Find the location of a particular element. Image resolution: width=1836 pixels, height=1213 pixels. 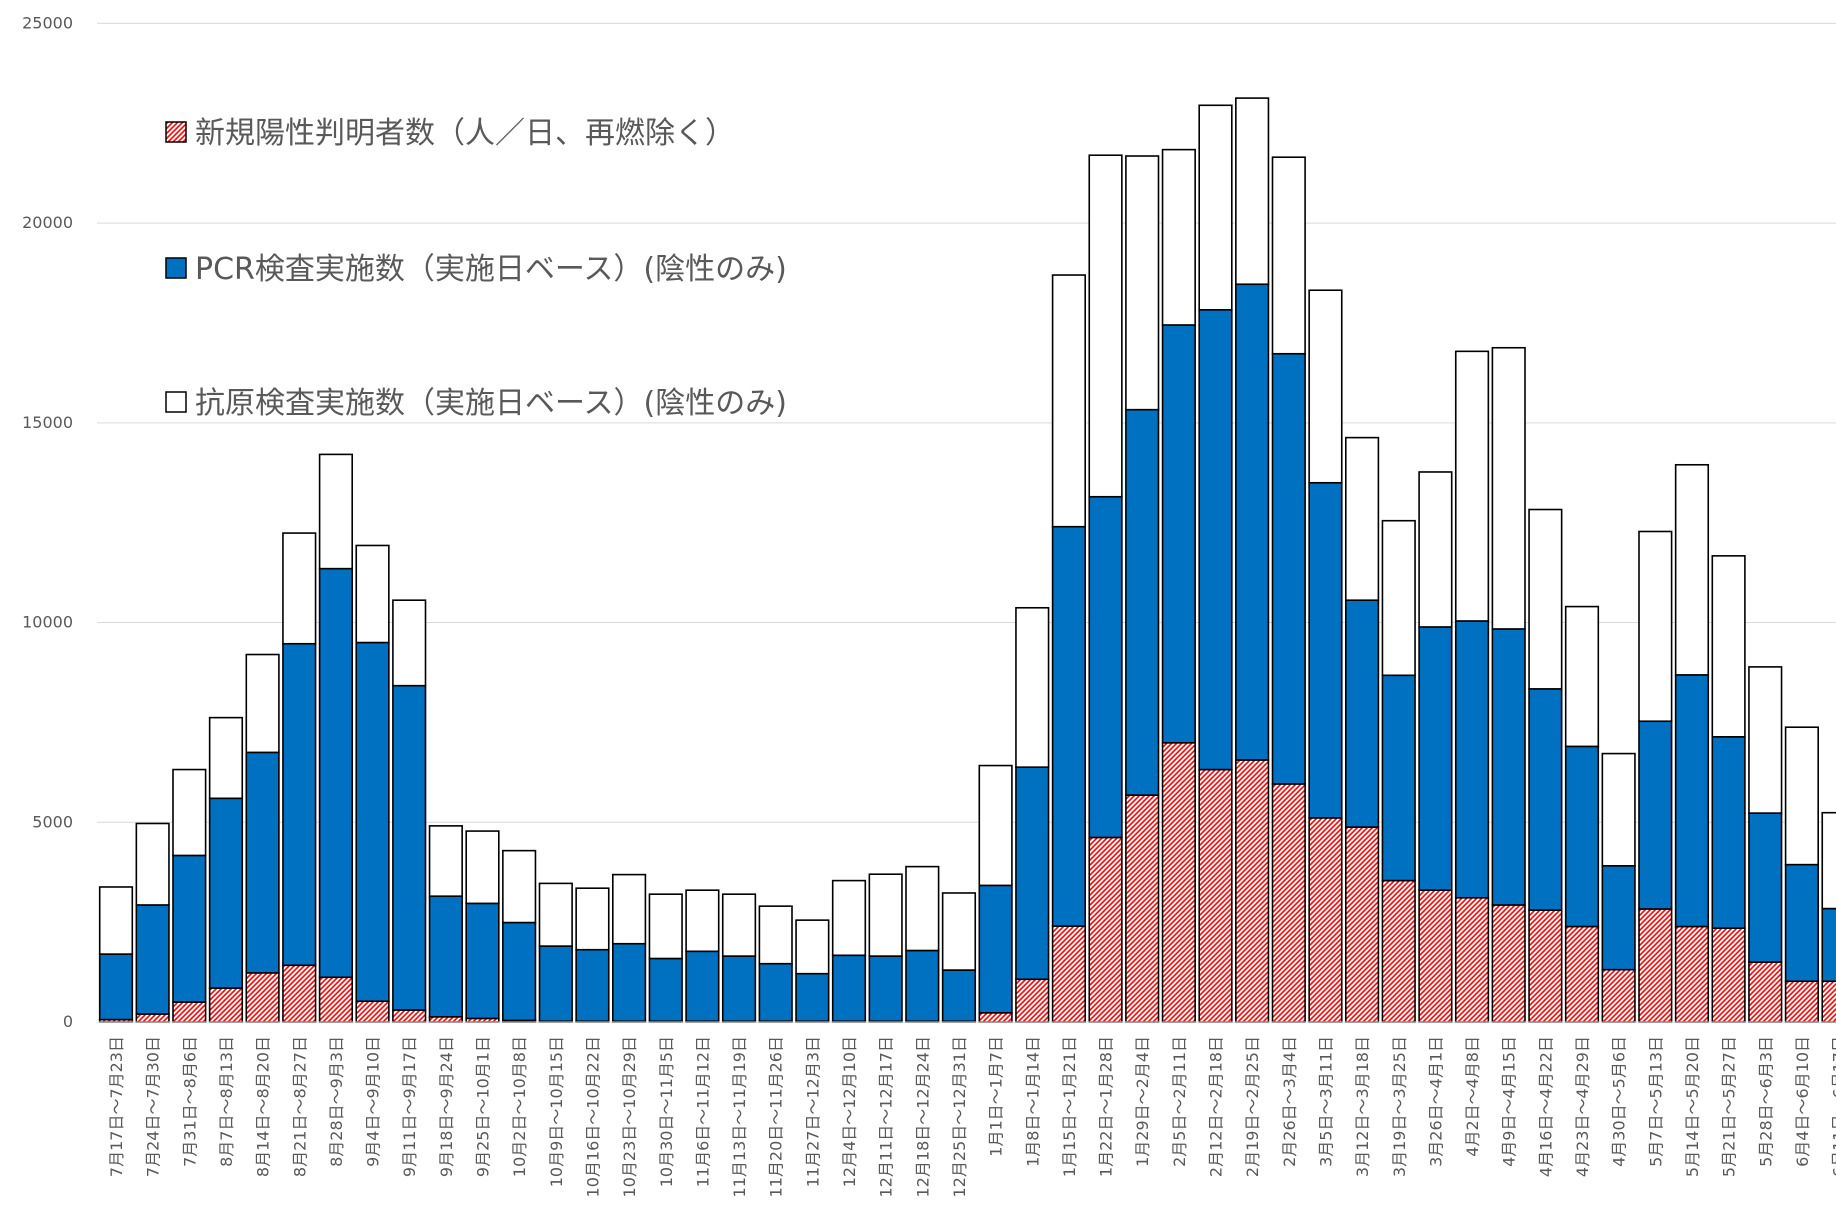

x-tick-label: 7月31日～8月6日 is located at coordinates (189, 1101).